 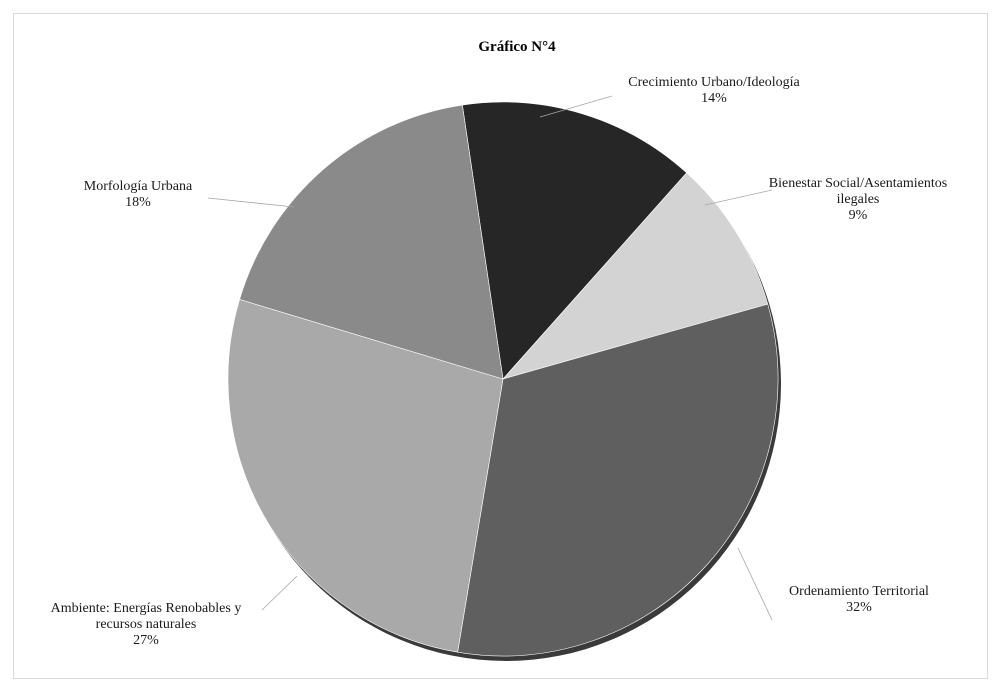 I want to click on slice-name-line: Ordenamiento Territorial, so click(x=859, y=591).